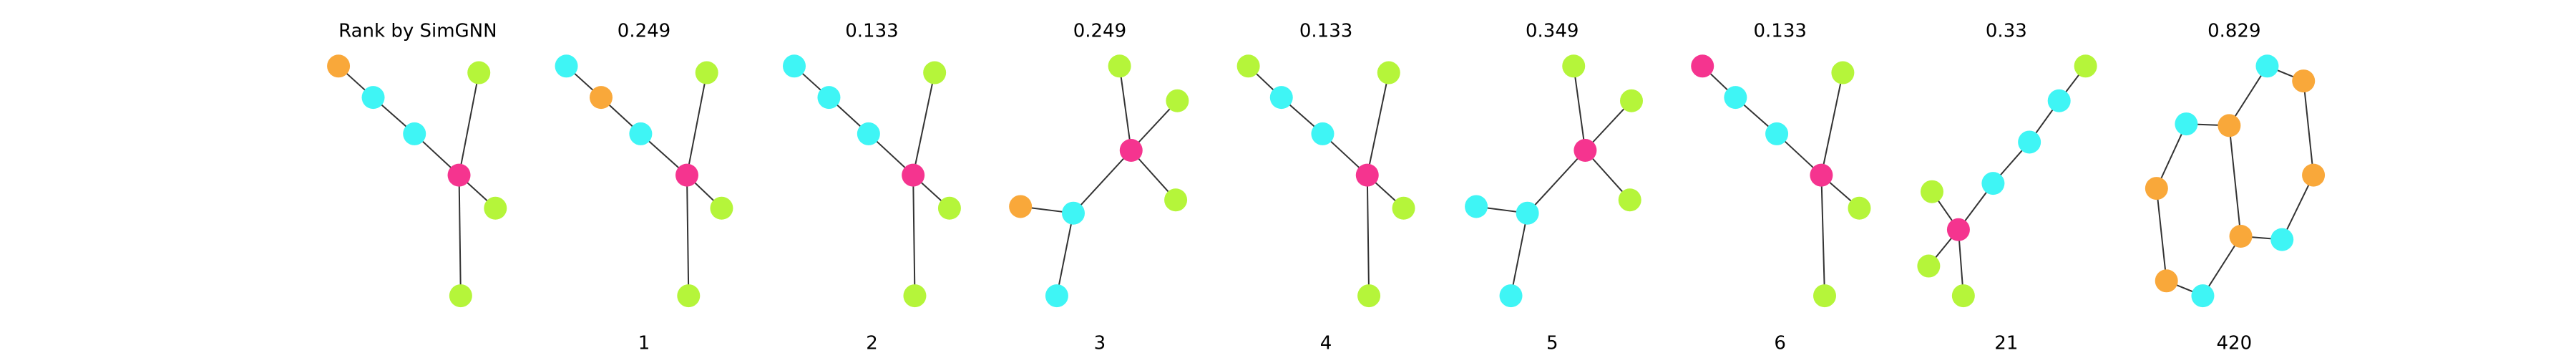 This screenshot has width=2576, height=358. I want to click on panel-title: 0.33, so click(2006, 31).